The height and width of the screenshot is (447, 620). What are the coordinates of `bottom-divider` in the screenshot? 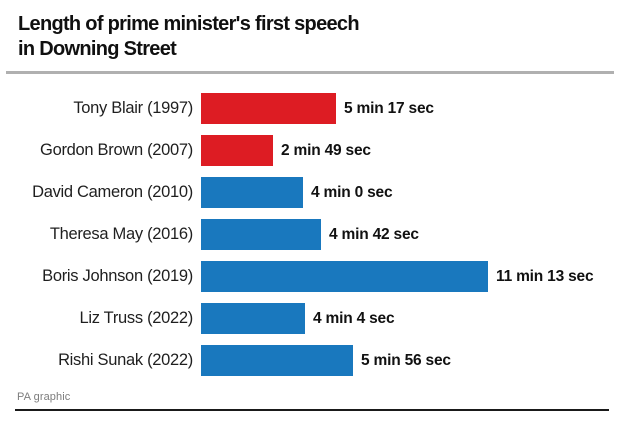 It's located at (312, 410).